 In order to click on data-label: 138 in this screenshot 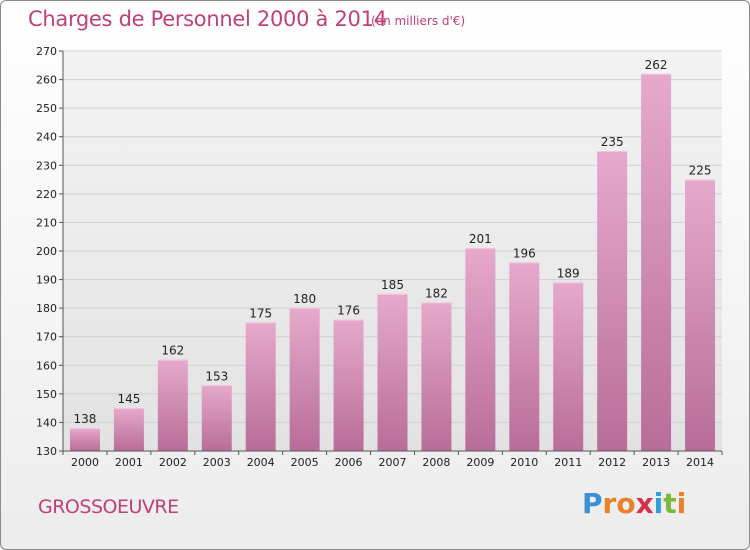, I will do `click(85, 419)`.